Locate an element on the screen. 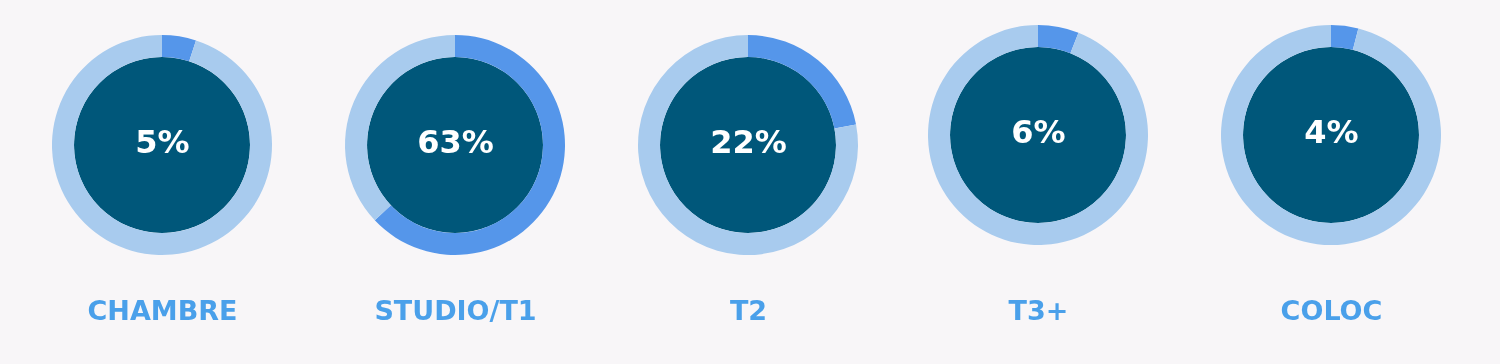 This screenshot has width=1500, height=364. text: CHAMBRE is located at coordinates (162, 310).